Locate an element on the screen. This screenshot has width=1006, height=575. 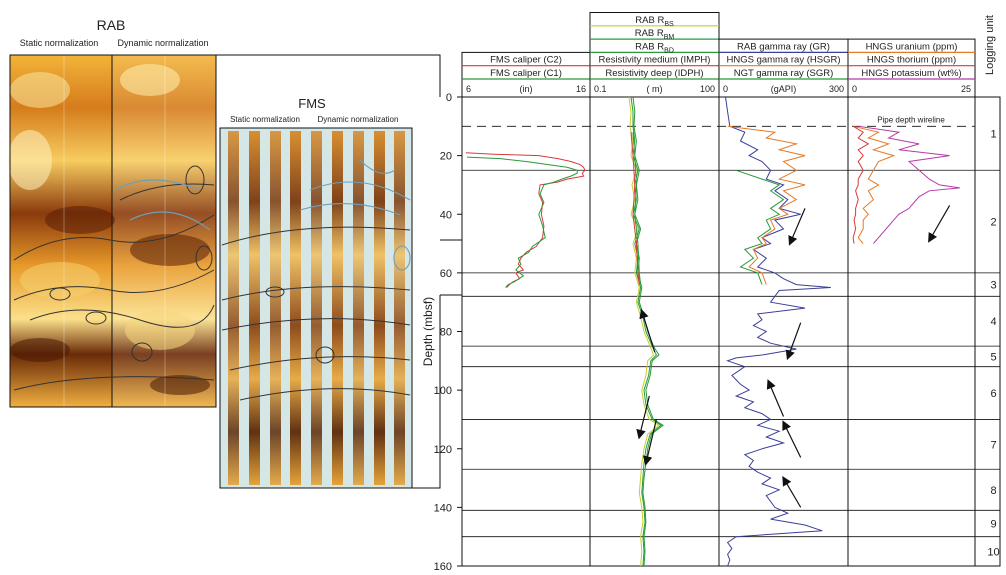
header-subscript: BD is located at coordinates (669, 50).